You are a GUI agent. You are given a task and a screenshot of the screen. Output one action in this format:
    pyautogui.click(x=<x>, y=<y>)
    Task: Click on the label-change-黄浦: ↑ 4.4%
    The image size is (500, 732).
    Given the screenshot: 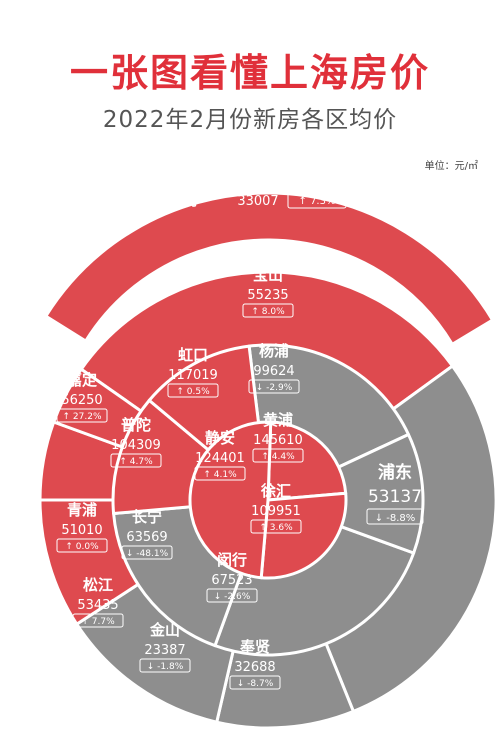 What is the action you would take?
    pyautogui.click(x=278, y=457)
    